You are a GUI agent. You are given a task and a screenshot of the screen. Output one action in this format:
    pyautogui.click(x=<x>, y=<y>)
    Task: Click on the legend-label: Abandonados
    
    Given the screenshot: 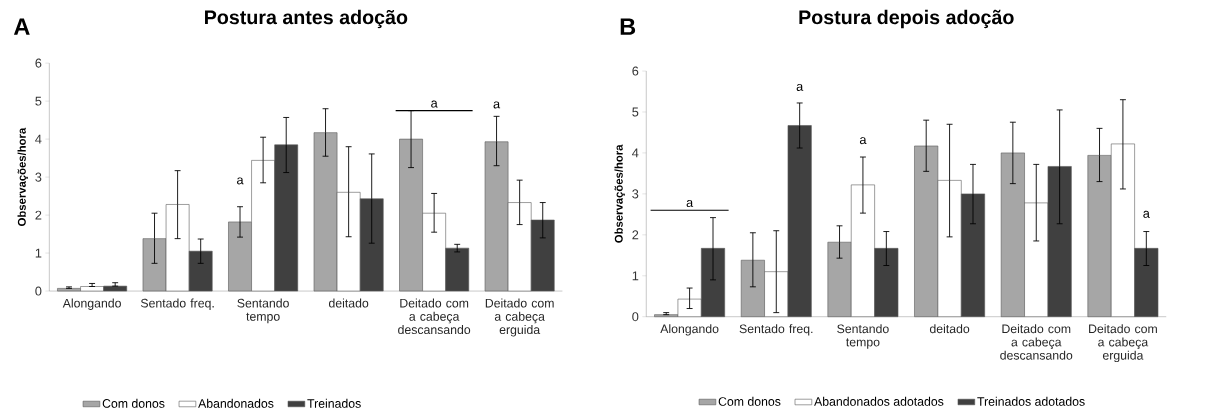 What is the action you would take?
    pyautogui.click(x=236, y=403)
    